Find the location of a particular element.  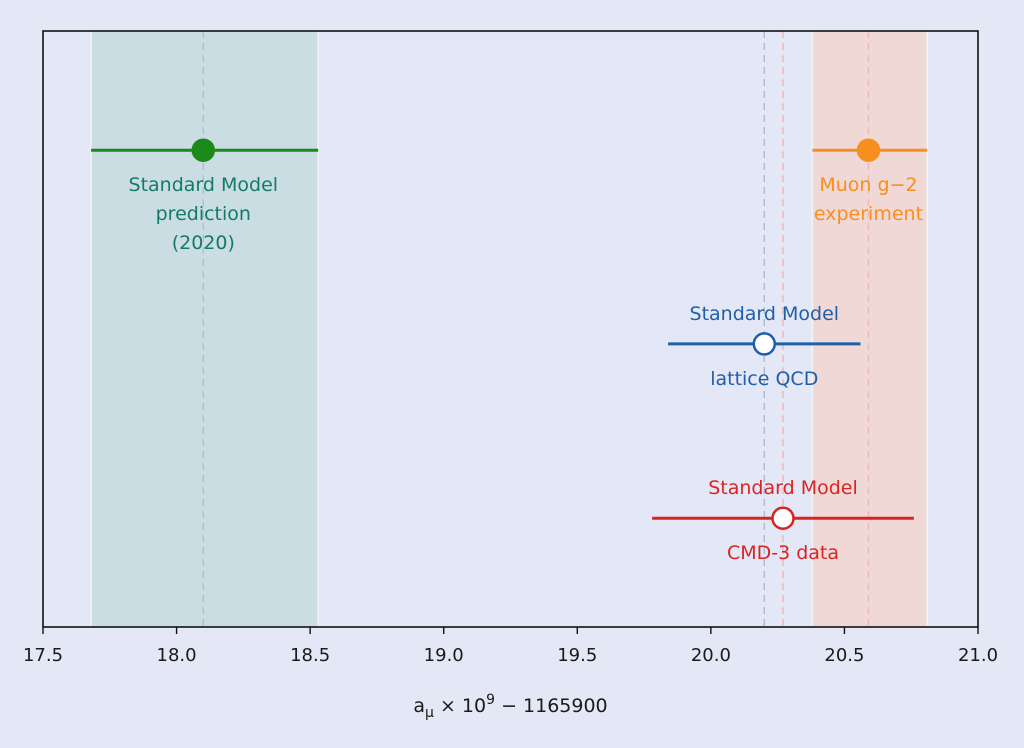

x-axis-label-base: a is located at coordinates (419, 706).